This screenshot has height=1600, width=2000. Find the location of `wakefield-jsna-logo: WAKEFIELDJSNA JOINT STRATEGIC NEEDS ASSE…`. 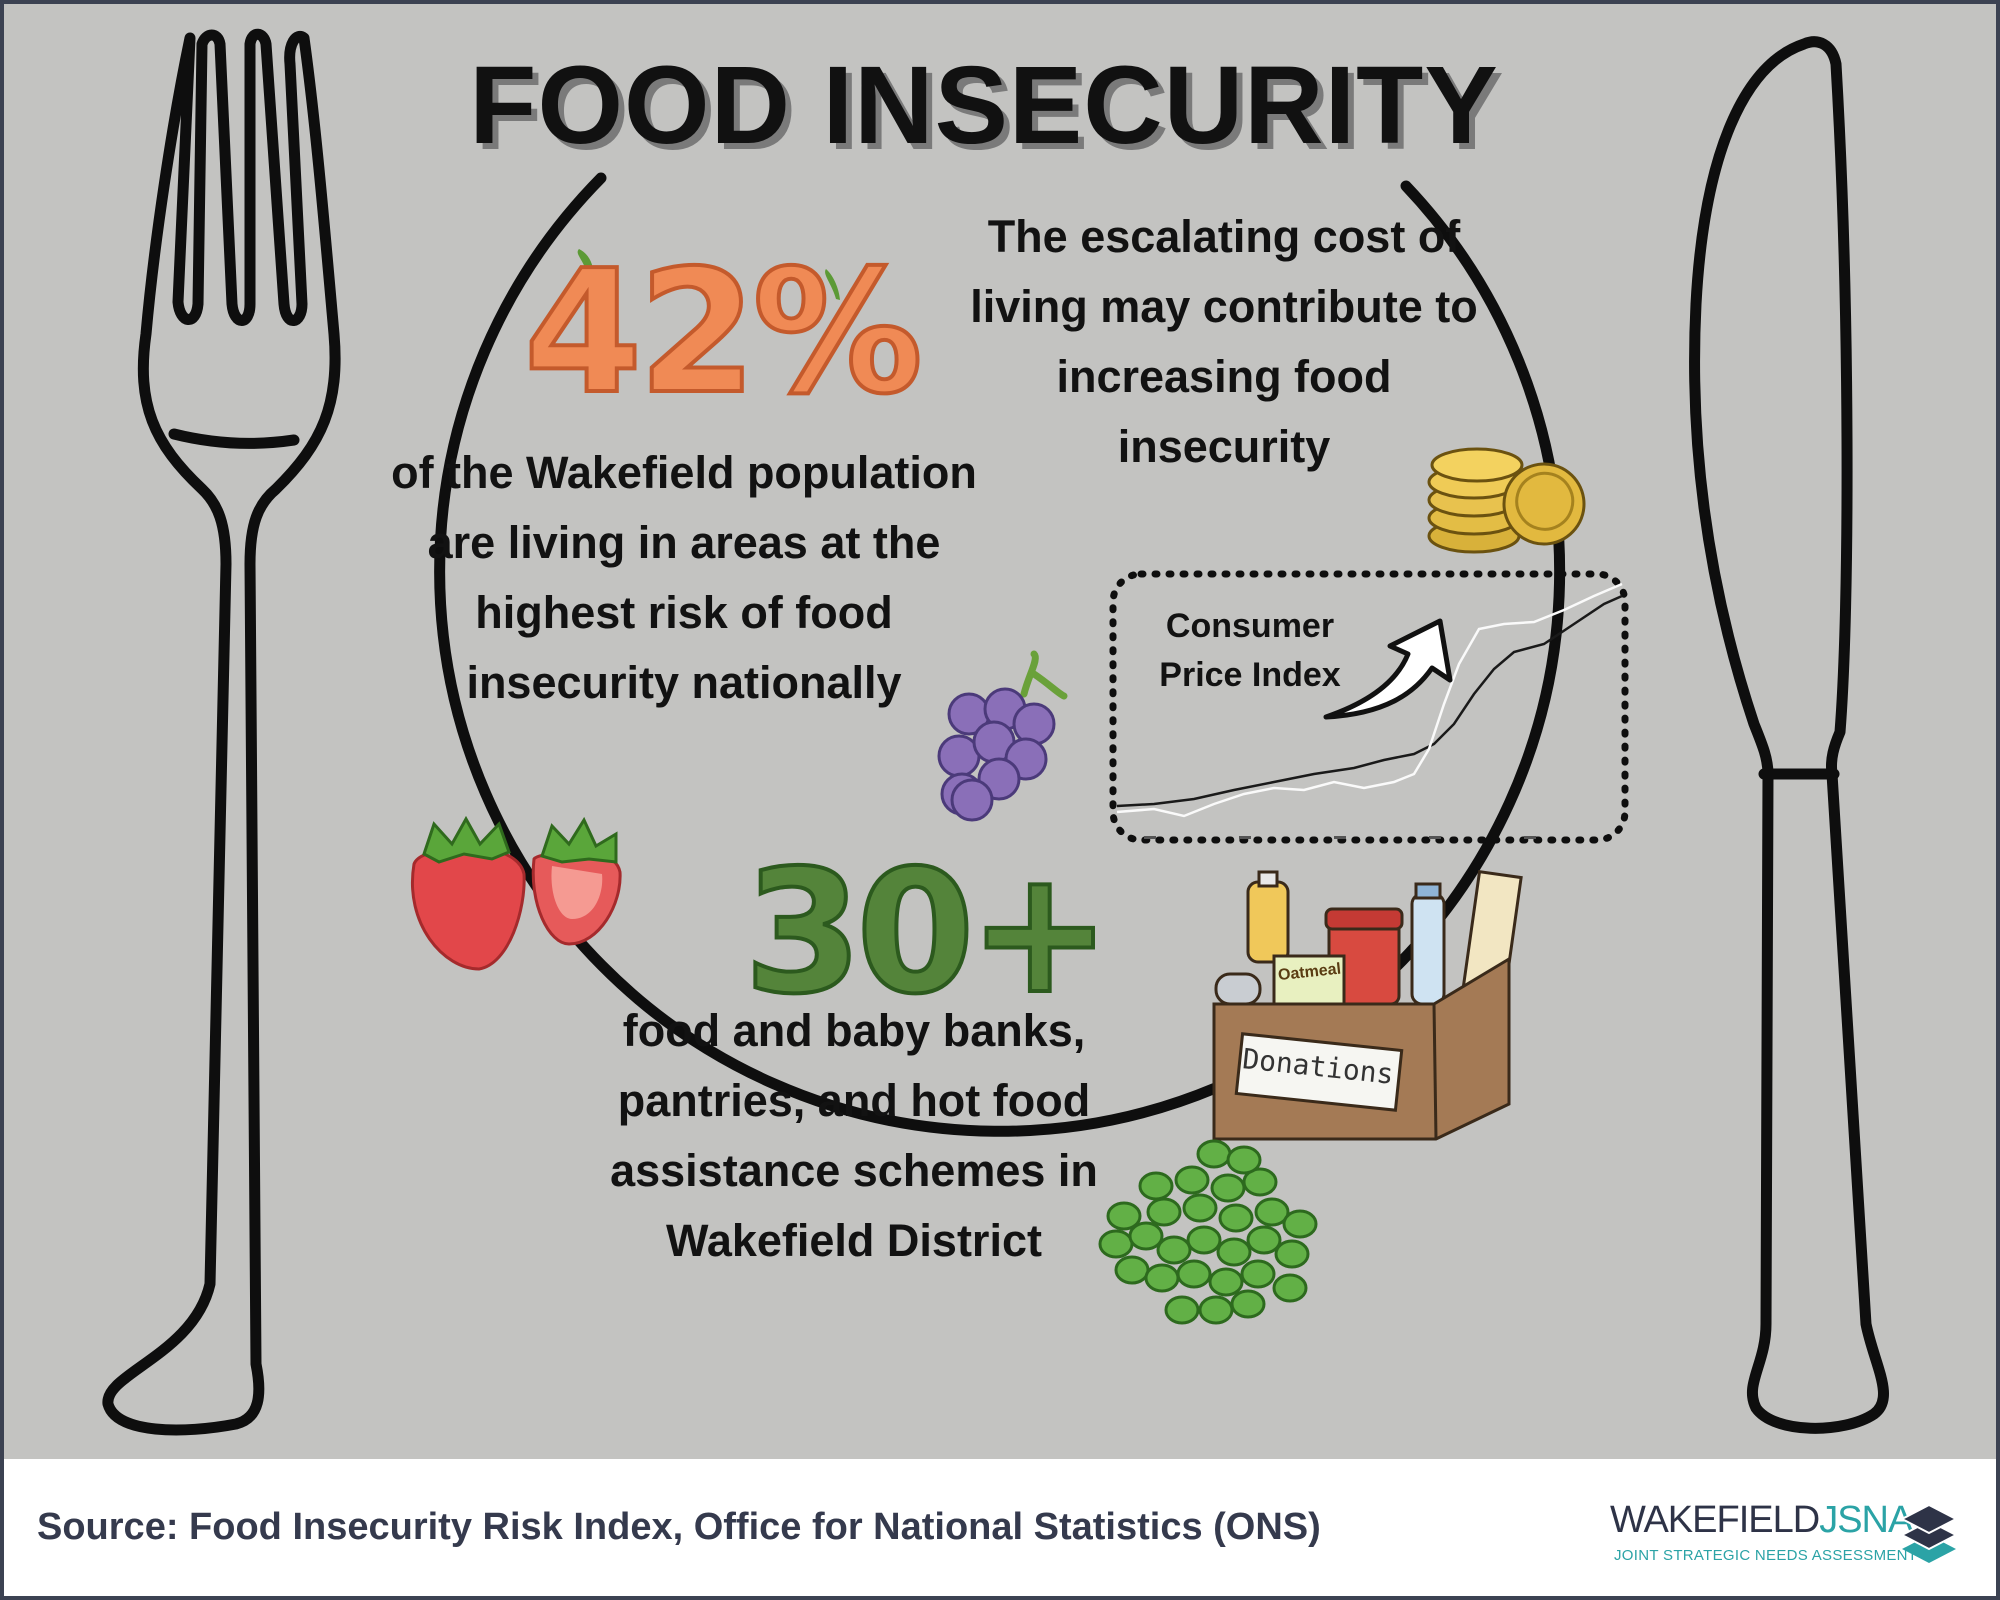

wakefield-jsna-logo: WAKEFIELDJSNA JOINT STRATEGIC NEEDS ASSE… is located at coordinates (1785, 1533).